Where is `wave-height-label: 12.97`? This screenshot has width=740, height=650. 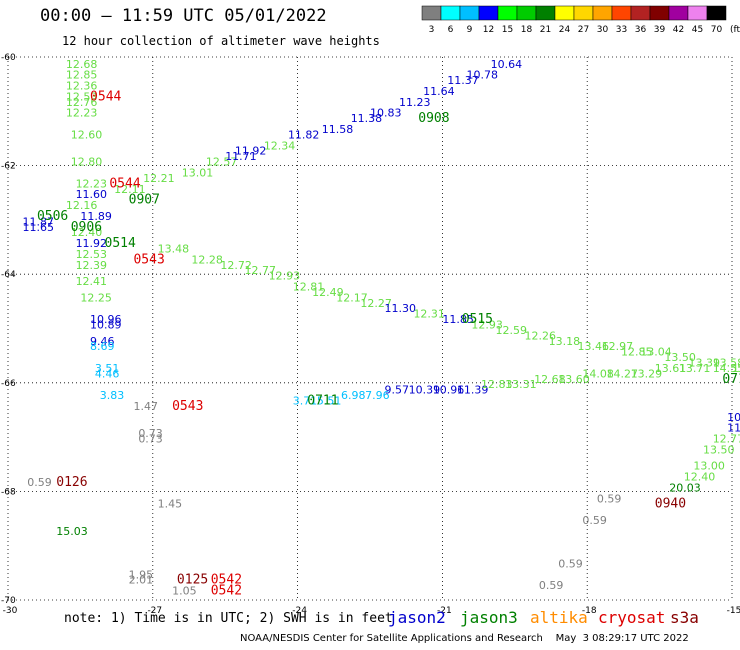
wave-height-label: 12.97 is located at coordinates (618, 346).